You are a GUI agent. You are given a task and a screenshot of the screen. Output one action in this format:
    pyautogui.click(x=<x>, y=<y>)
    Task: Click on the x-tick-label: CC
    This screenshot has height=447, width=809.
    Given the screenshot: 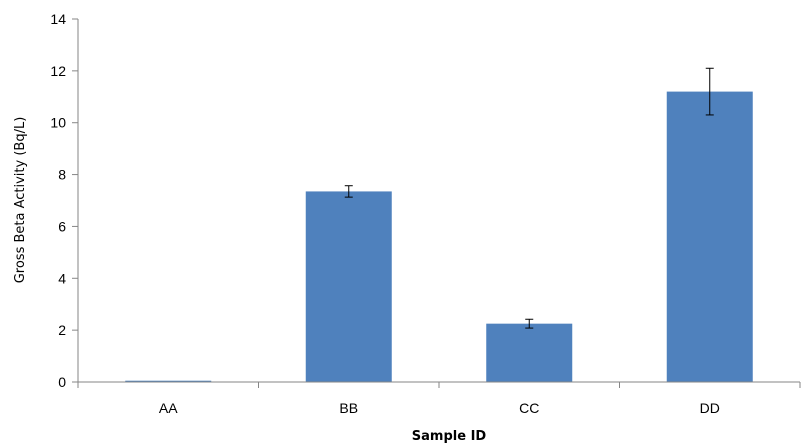 What is the action you would take?
    pyautogui.click(x=529, y=408)
    